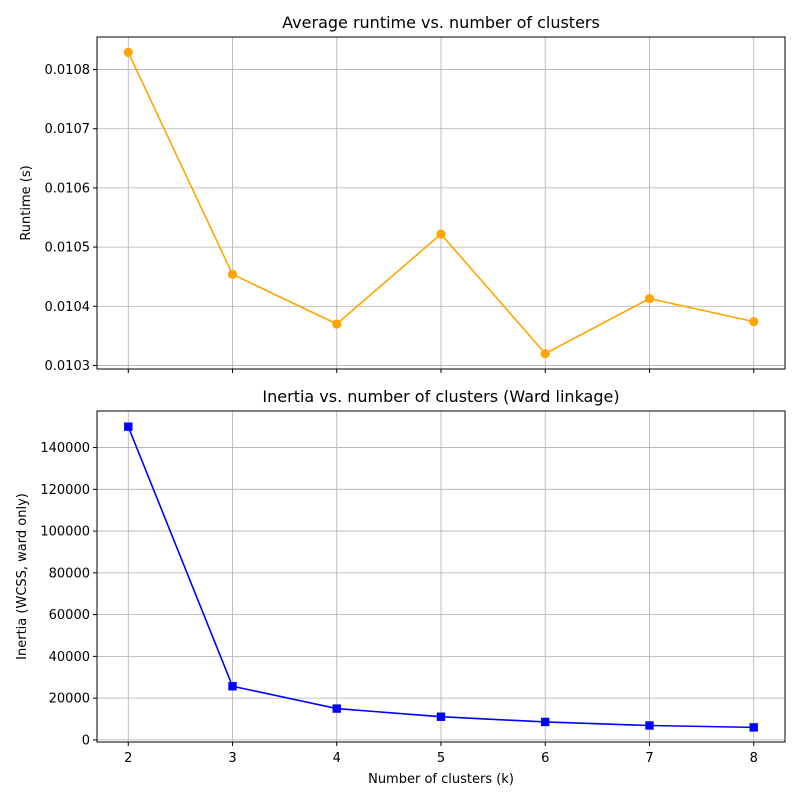 This screenshot has height=800, width=800. What do you see at coordinates (545, 758) in the screenshot?
I see `inertia-xtick-label: 6` at bounding box center [545, 758].